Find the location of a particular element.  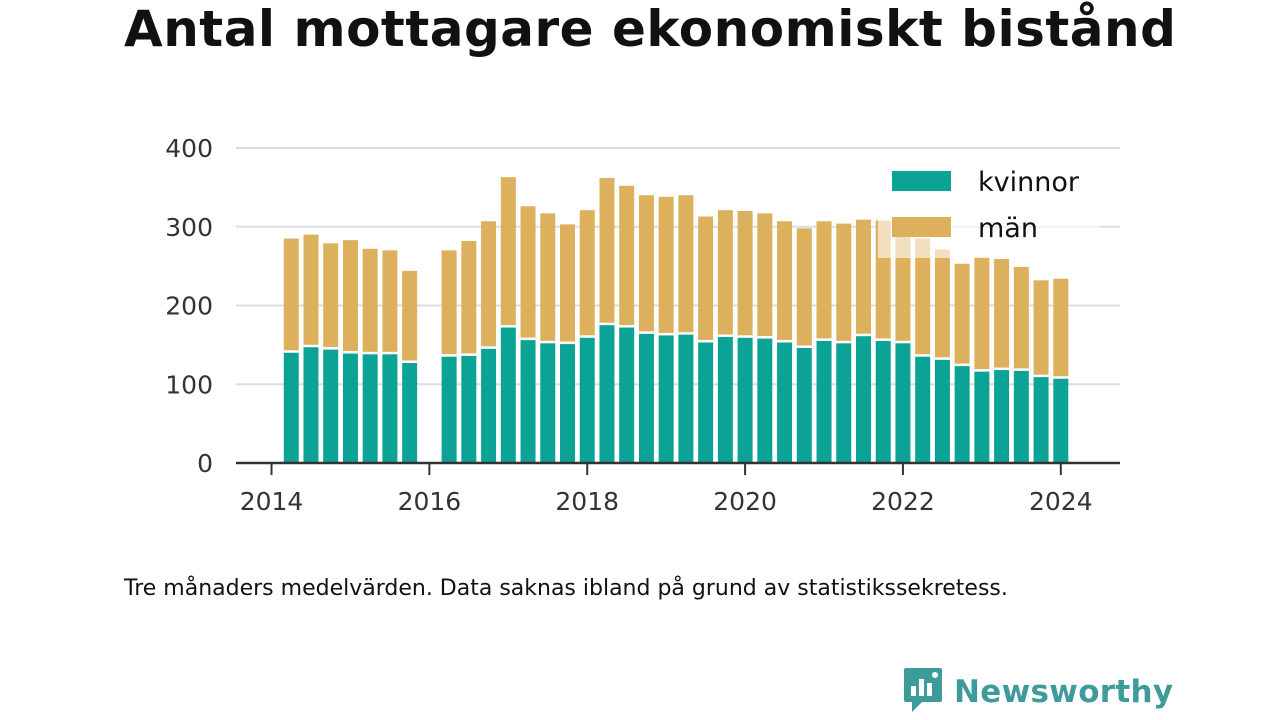

x-axis-tick-labels: 2014 2016 2018 2020 2022 2024 is located at coordinates (666, 501).